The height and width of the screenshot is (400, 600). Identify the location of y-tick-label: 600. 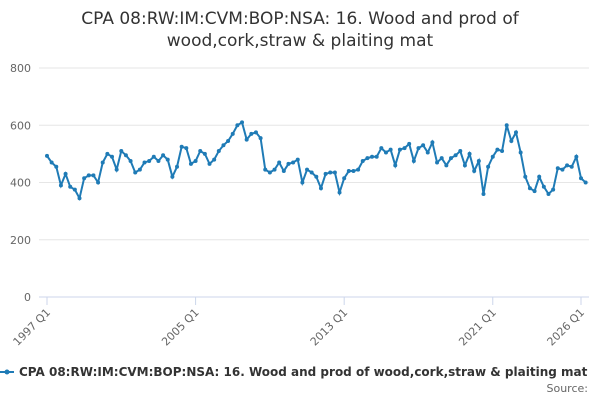
(20, 125).